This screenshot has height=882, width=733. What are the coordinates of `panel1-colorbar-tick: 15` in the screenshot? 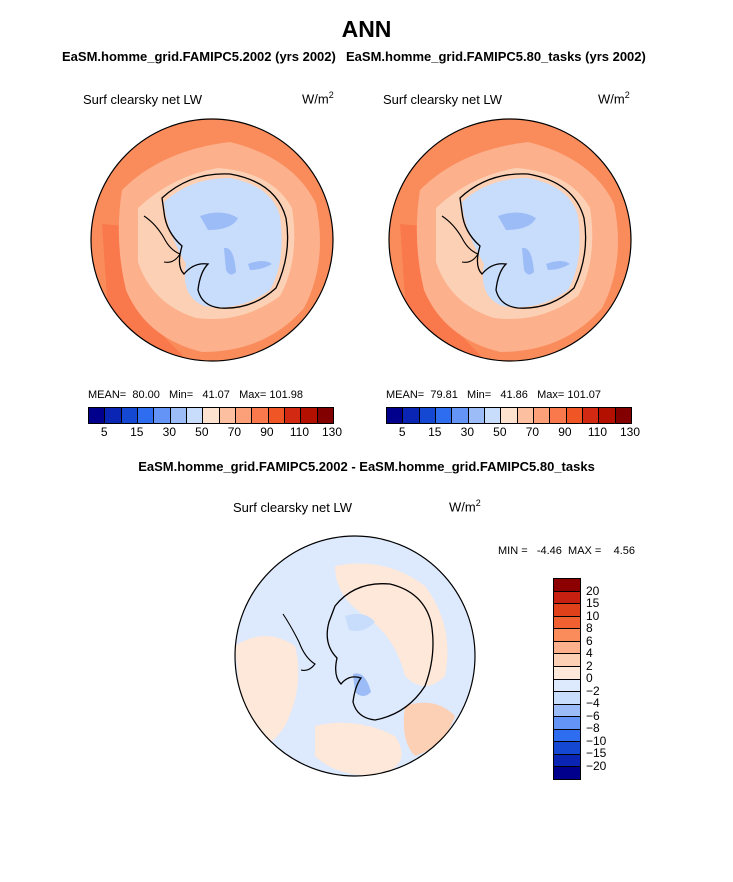 It's located at (137, 432).